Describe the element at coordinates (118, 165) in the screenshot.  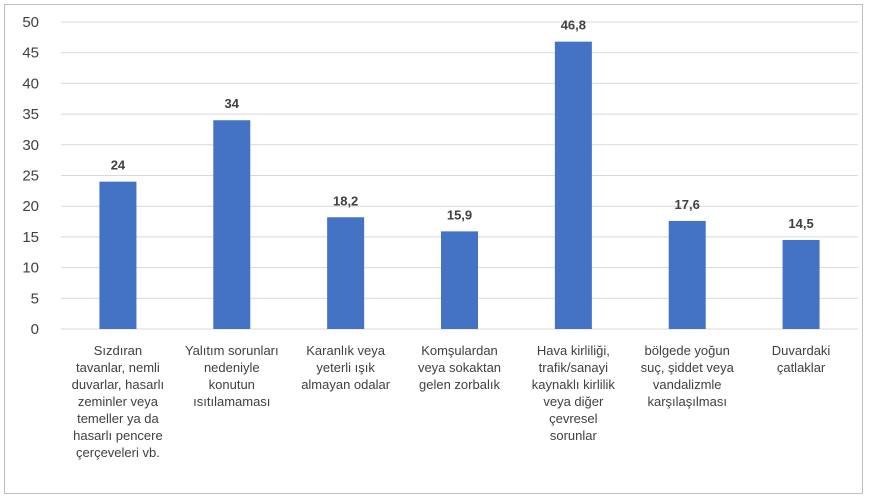
I see `data-label: 24` at that location.